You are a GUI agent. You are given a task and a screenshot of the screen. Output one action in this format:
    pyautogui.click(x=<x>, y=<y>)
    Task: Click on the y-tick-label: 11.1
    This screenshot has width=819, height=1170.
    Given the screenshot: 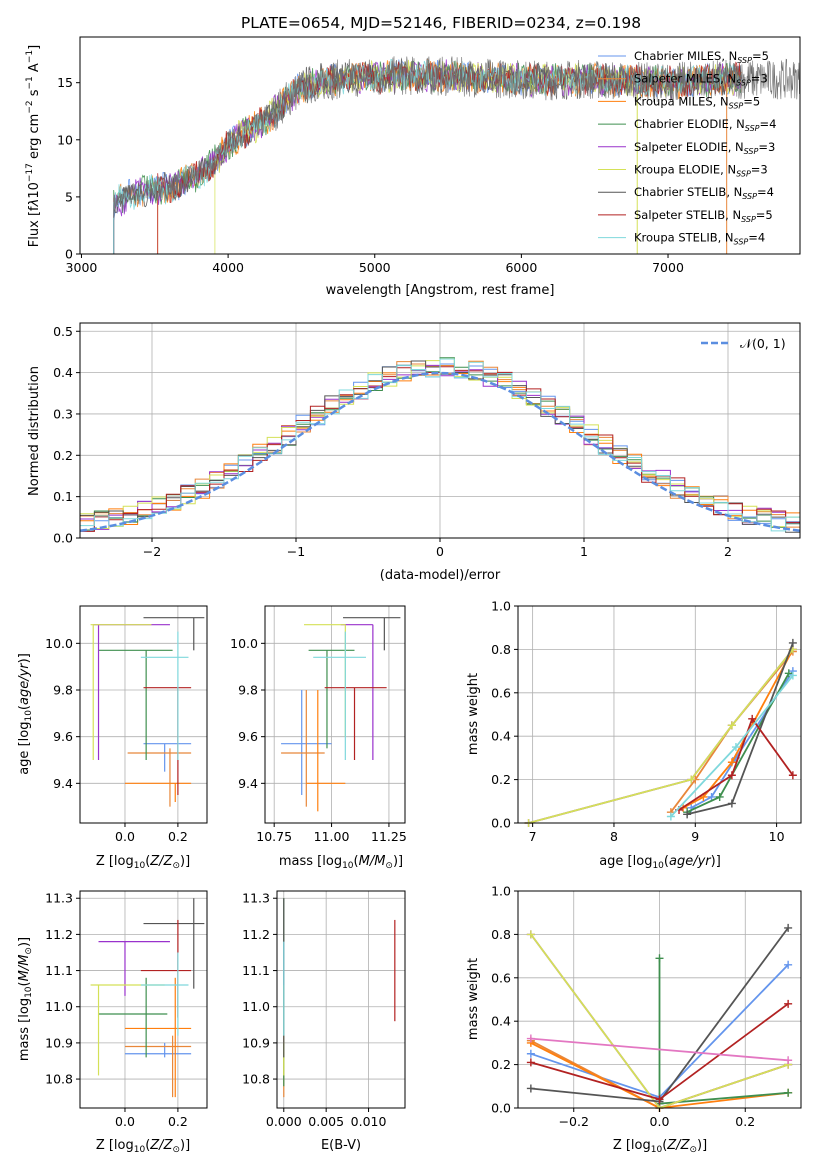 What is the action you would take?
    pyautogui.click(x=256, y=970)
    